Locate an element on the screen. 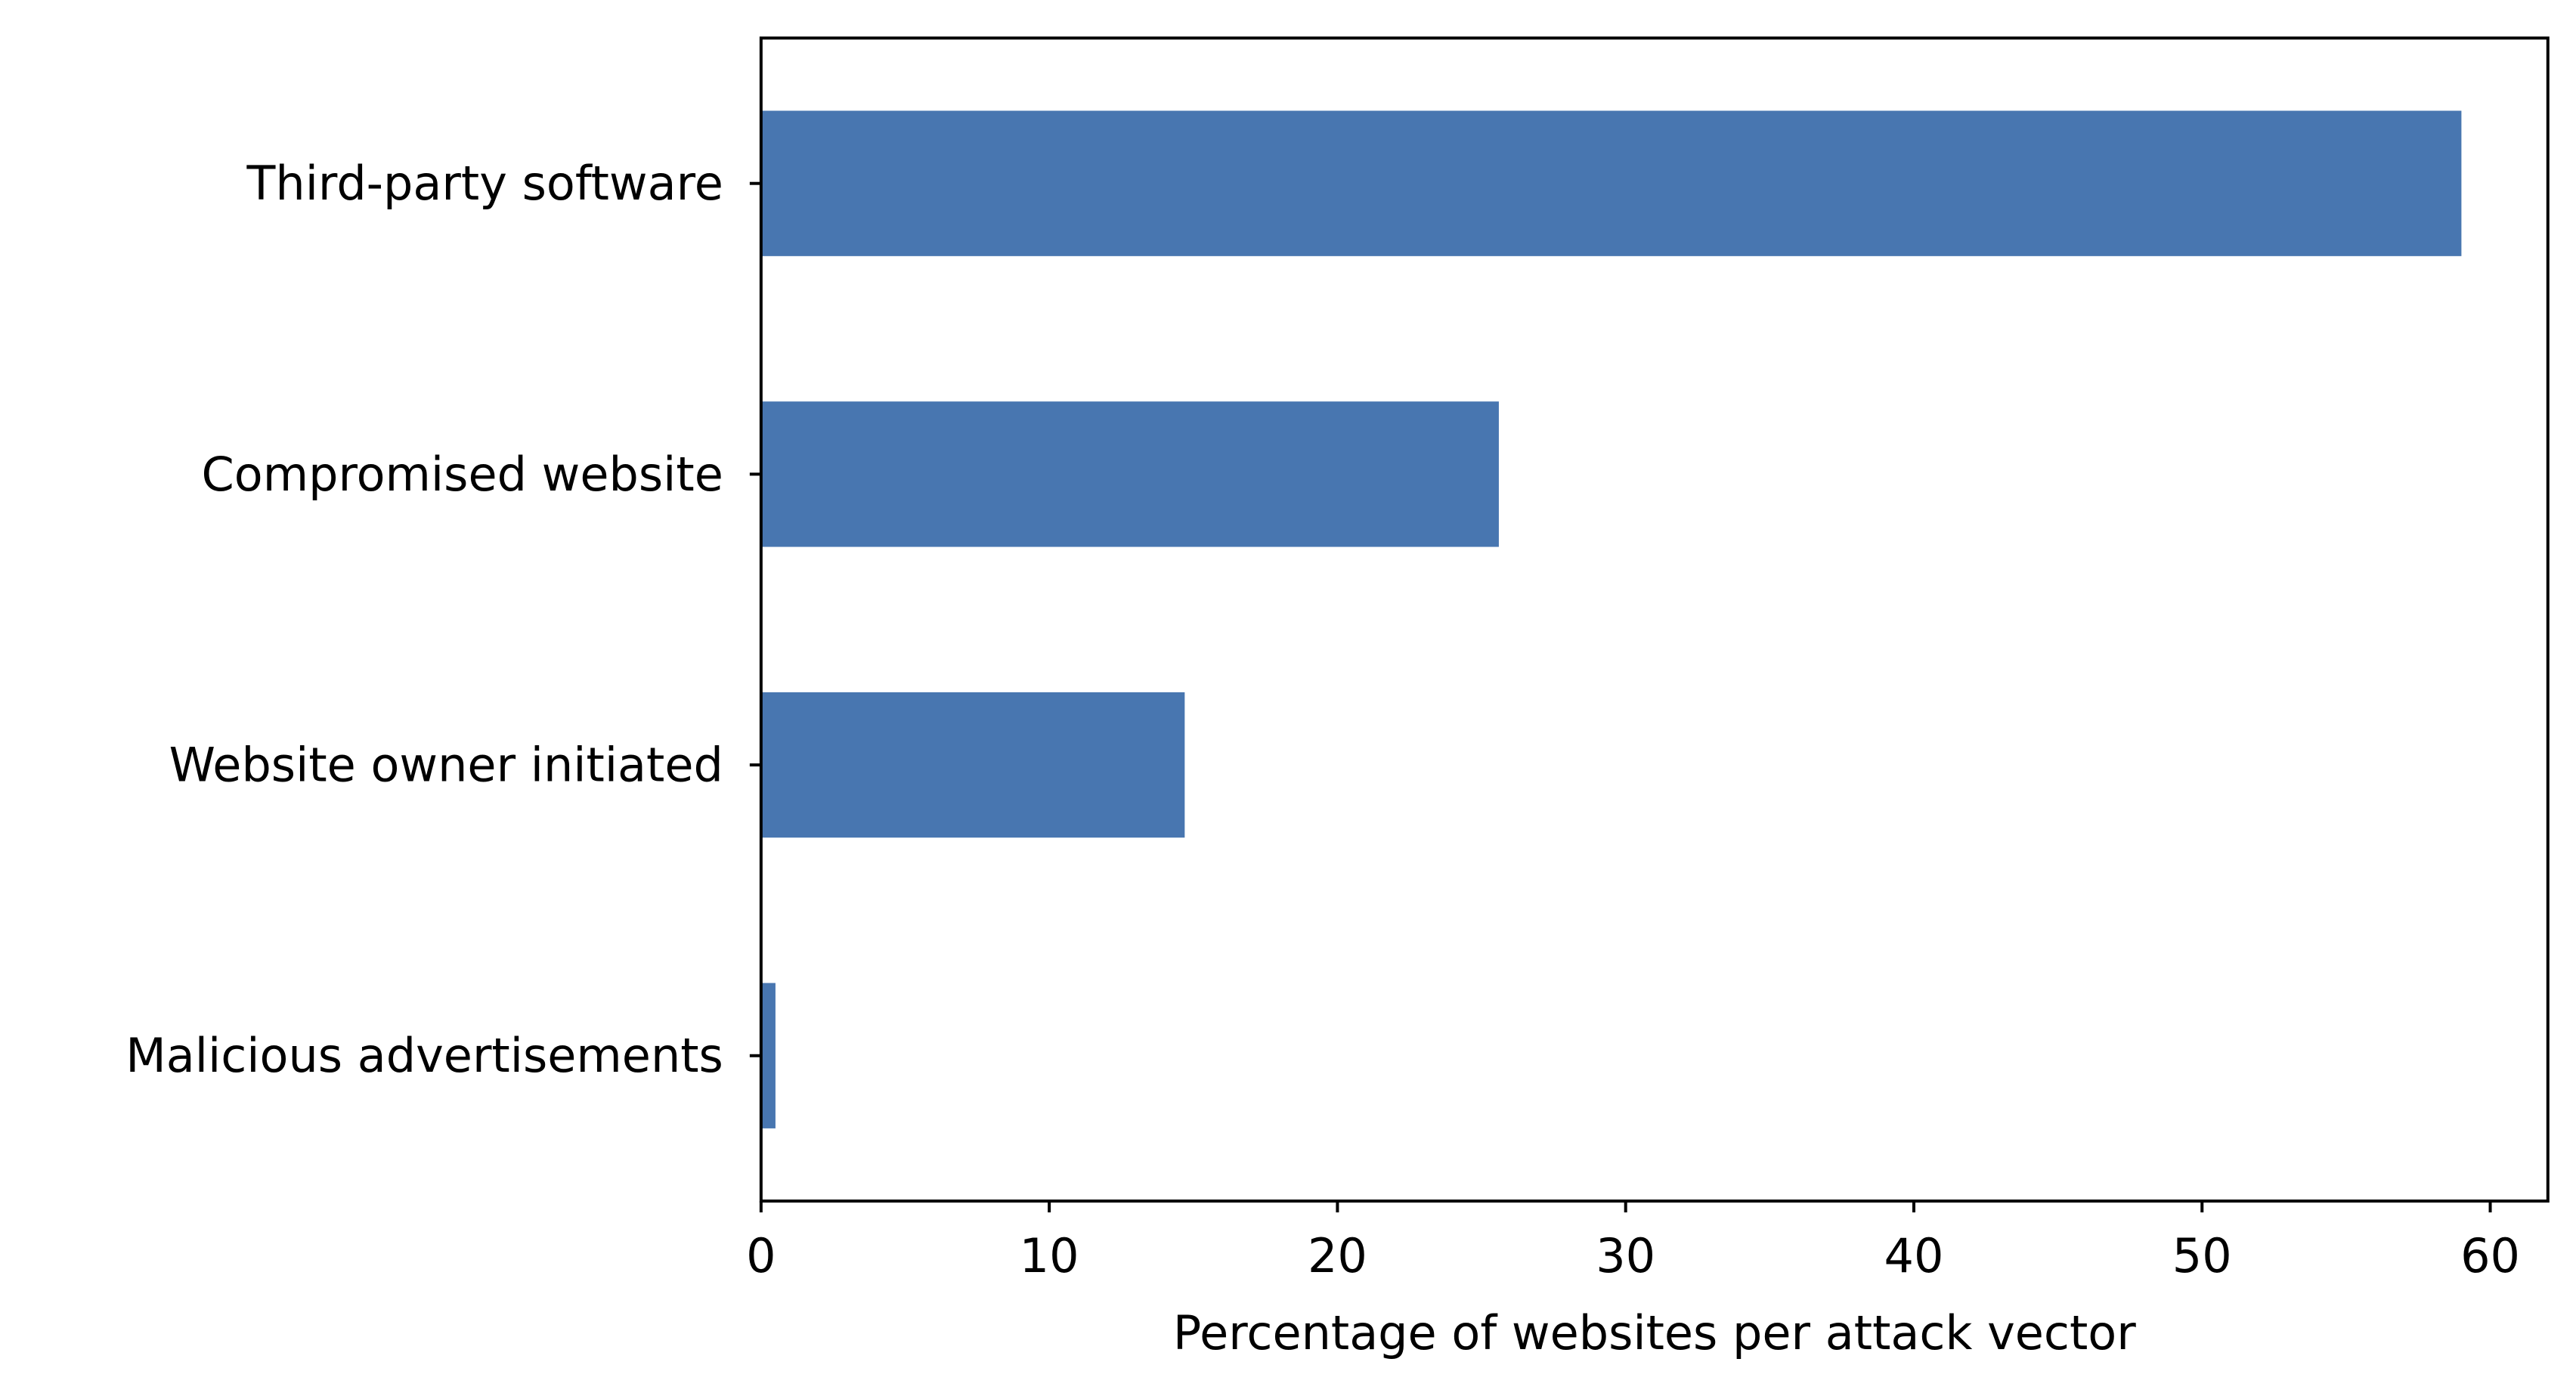 This screenshot has width=2576, height=1396. x-tick-label: 0 is located at coordinates (761, 1255).